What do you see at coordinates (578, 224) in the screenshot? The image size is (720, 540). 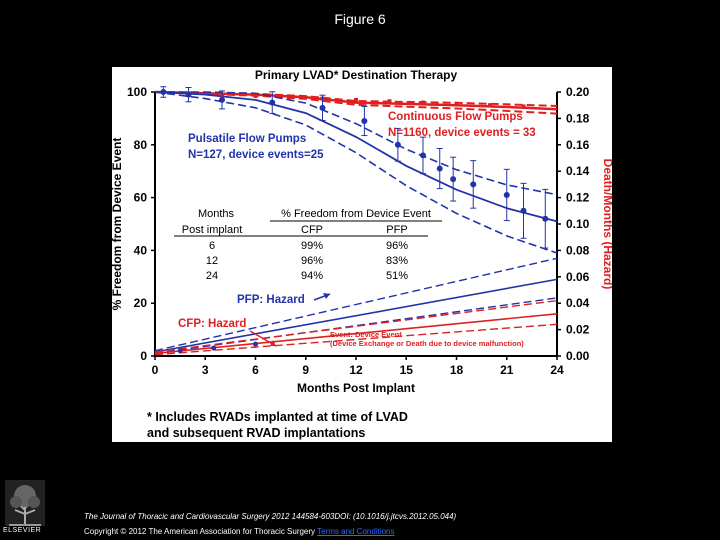 I see `y2-tick-label: 0.10` at bounding box center [578, 224].